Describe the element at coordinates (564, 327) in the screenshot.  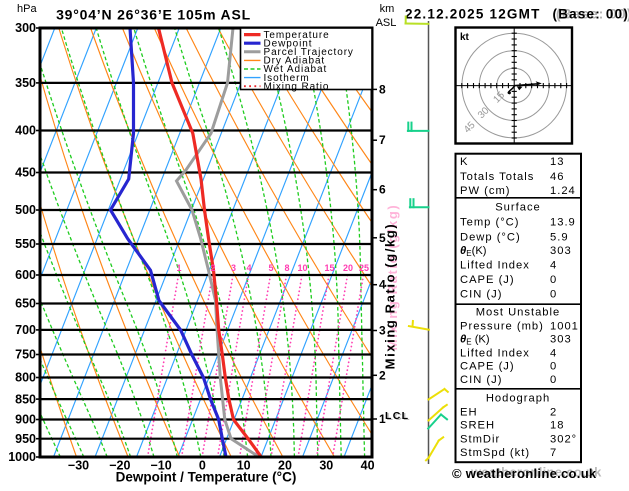
I see `svg-text: 1001` at that location.